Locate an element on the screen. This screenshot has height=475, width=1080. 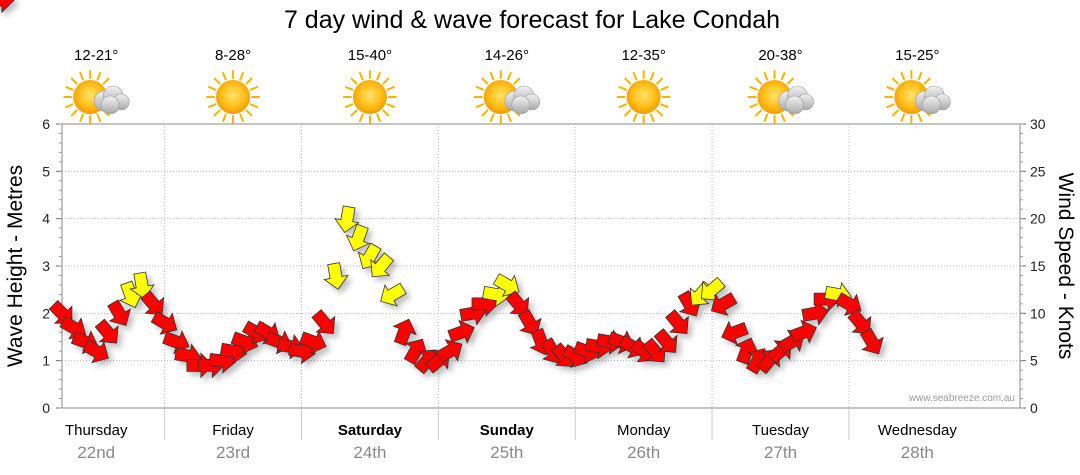
y-right-tick-label: 20 is located at coordinates (1038, 219).